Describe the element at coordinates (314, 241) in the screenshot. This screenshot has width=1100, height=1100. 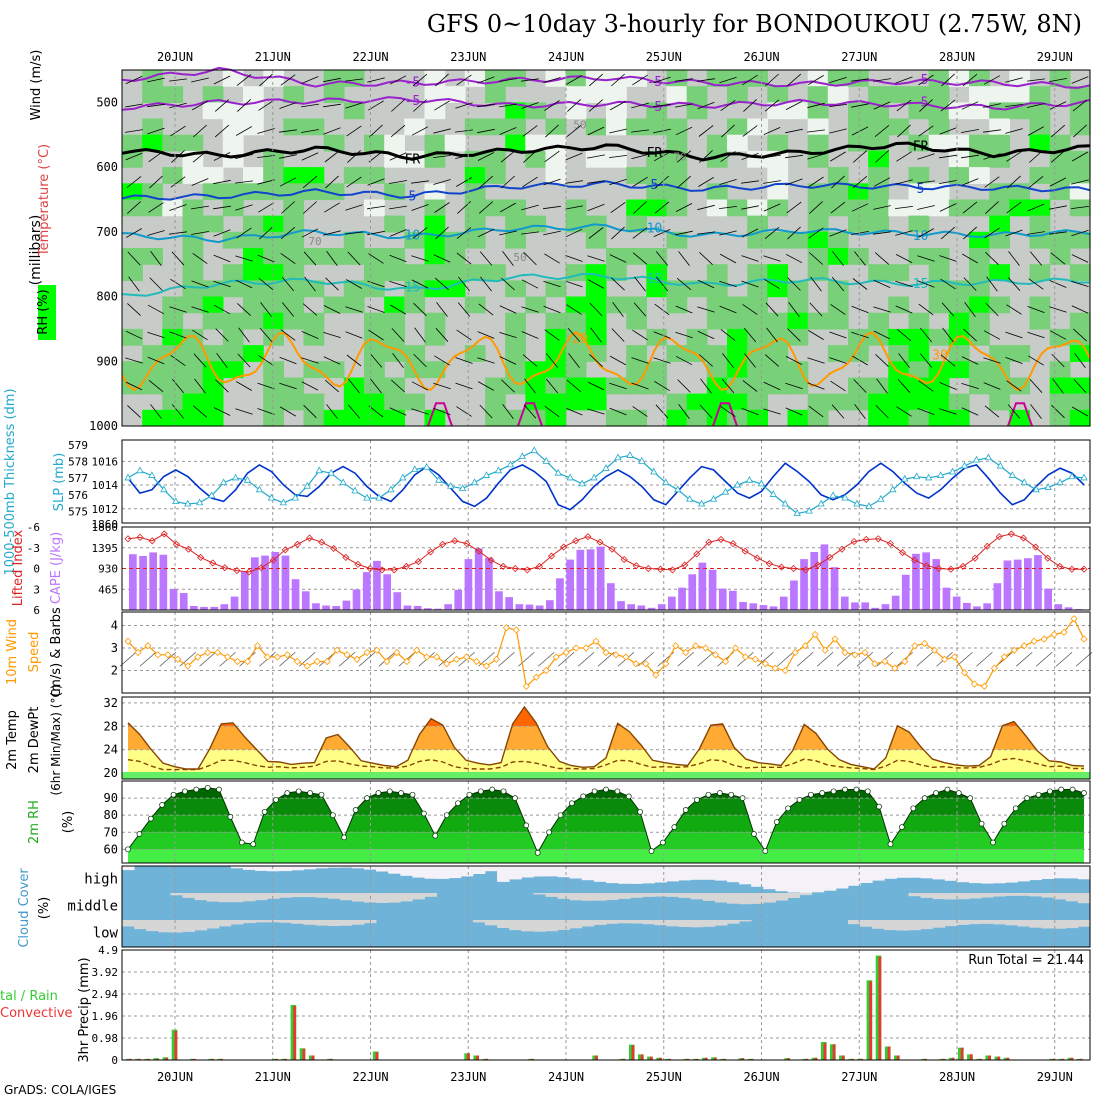
I see `rh-contour-label: 70` at that location.